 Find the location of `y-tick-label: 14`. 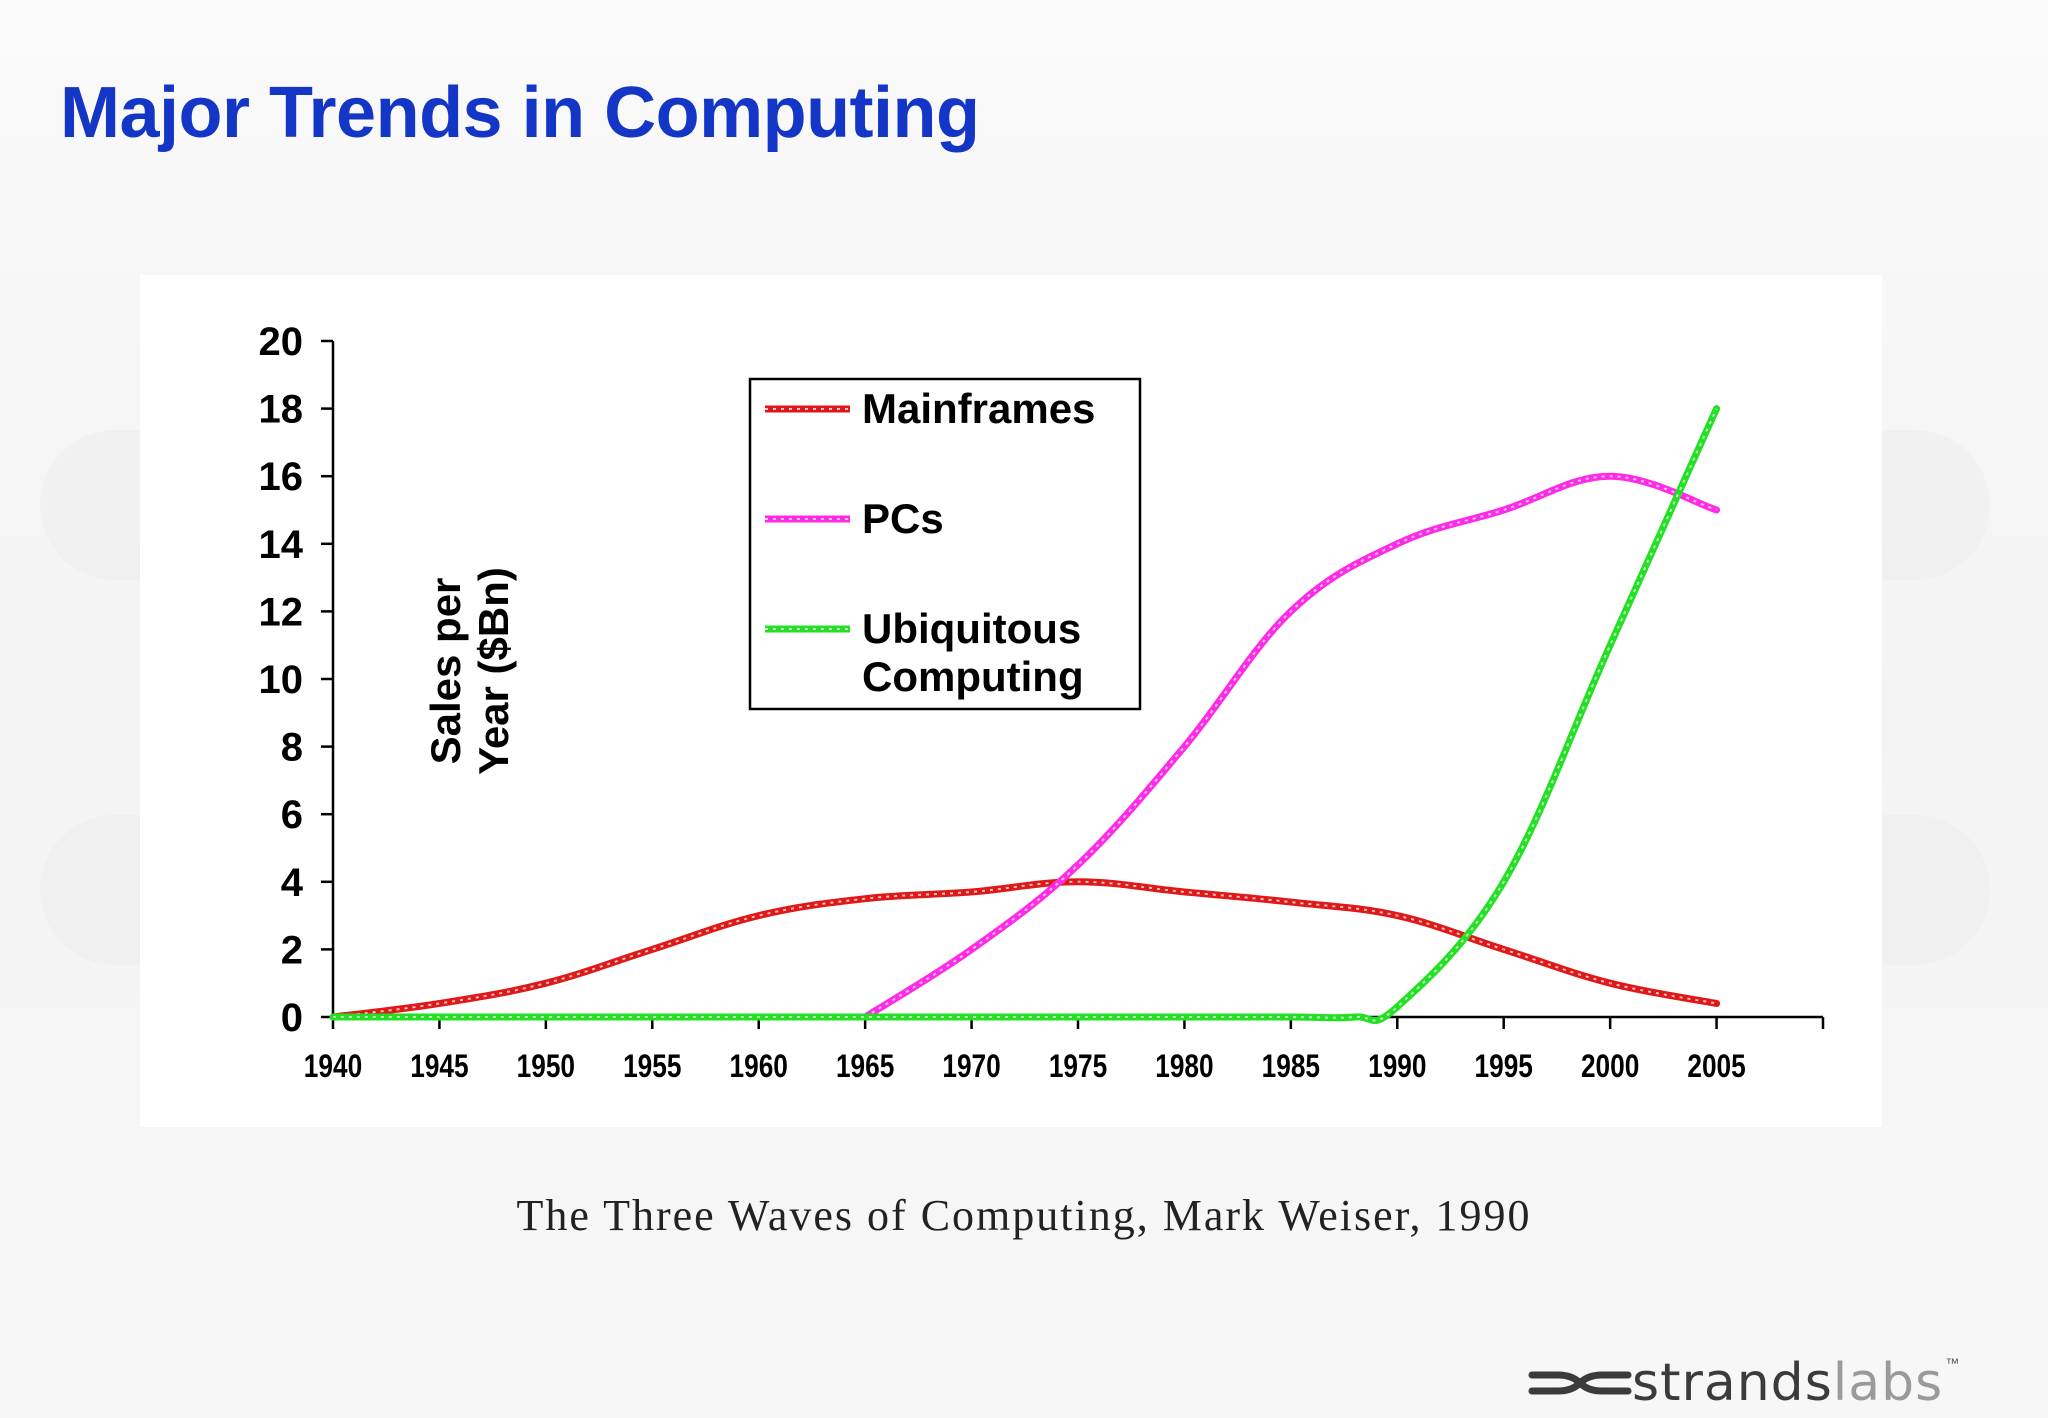

y-tick-label: 14 is located at coordinates (281, 545).